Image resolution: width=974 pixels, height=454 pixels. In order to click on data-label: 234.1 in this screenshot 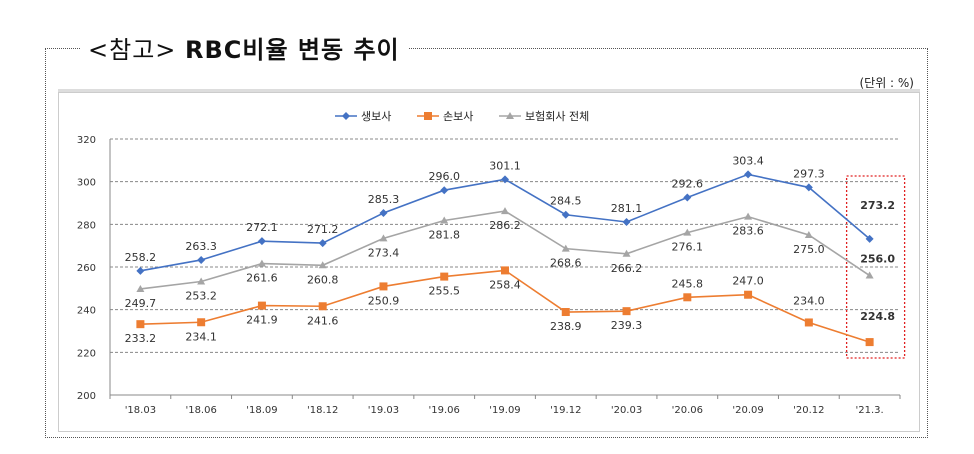, I will do `click(201, 336)`.